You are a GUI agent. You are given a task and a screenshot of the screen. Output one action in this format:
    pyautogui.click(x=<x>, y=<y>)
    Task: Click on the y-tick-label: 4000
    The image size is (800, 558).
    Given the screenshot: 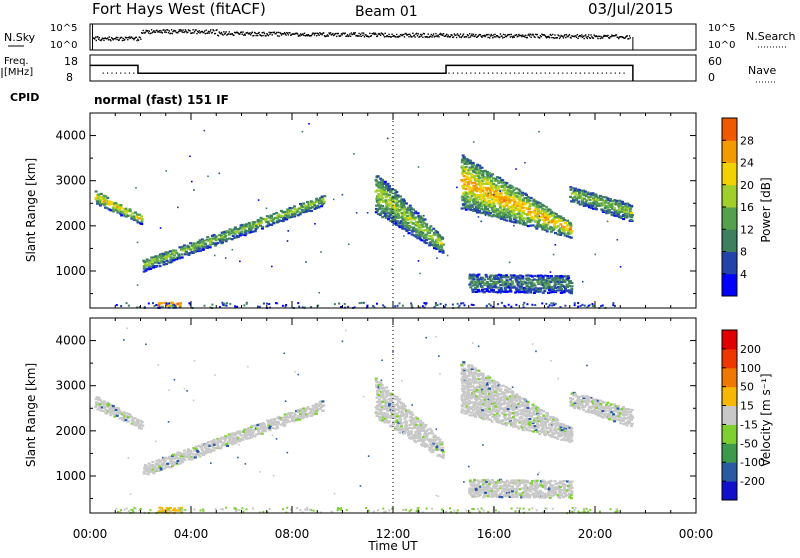 What is the action you would take?
    pyautogui.click(x=70, y=136)
    